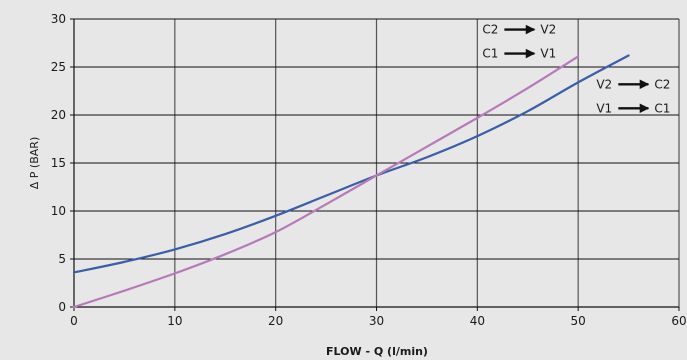 The height and width of the screenshot is (360, 687). What do you see at coordinates (62, 307) in the screenshot?
I see `y-tick-label: 0` at bounding box center [62, 307].